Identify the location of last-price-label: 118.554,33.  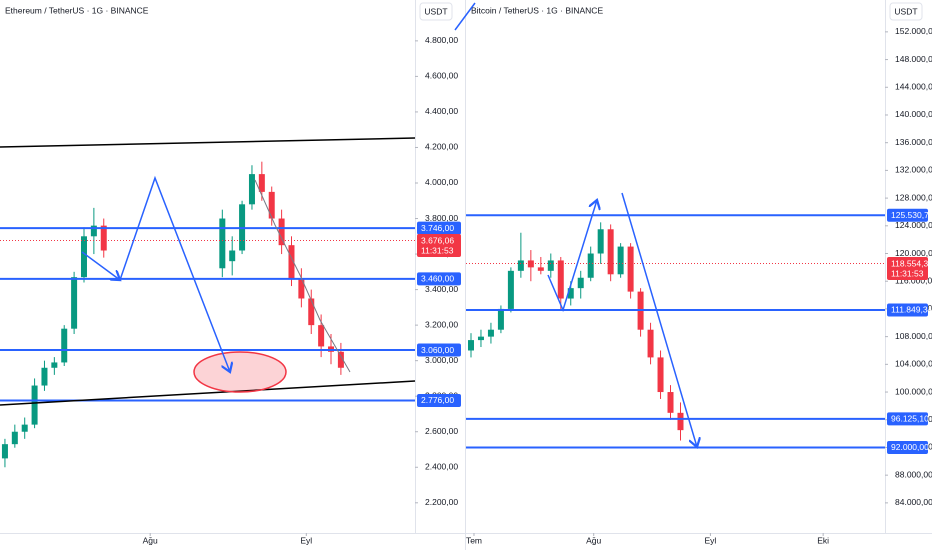
(911, 263).